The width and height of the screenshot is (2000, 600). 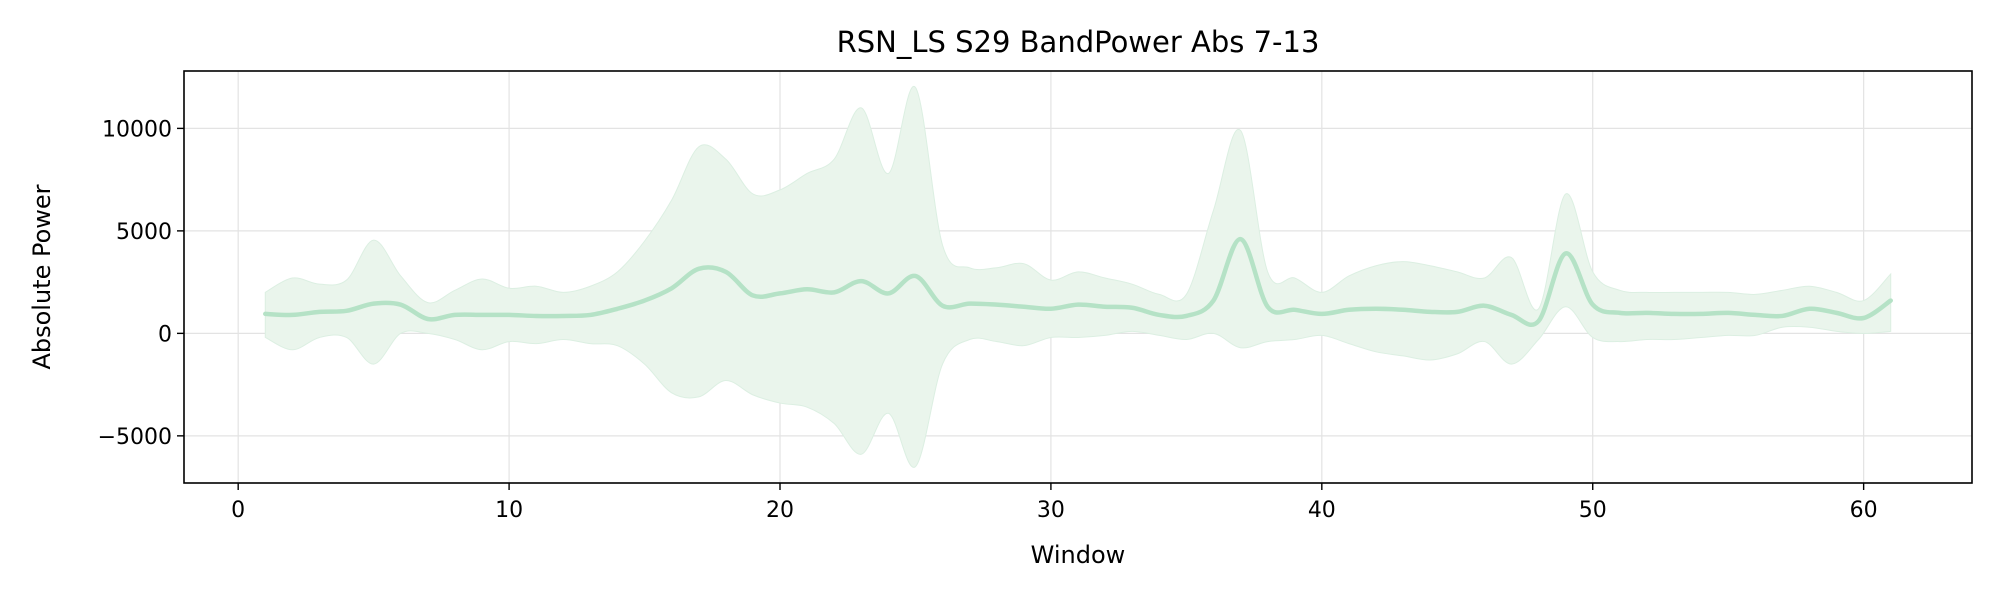 I want to click on line-layer, so click(x=1078, y=282).